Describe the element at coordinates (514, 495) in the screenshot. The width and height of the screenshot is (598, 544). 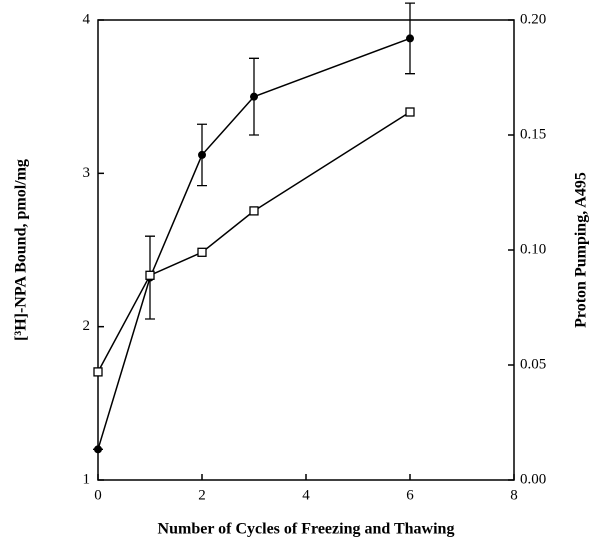
I see `x-tick-label: 8` at that location.